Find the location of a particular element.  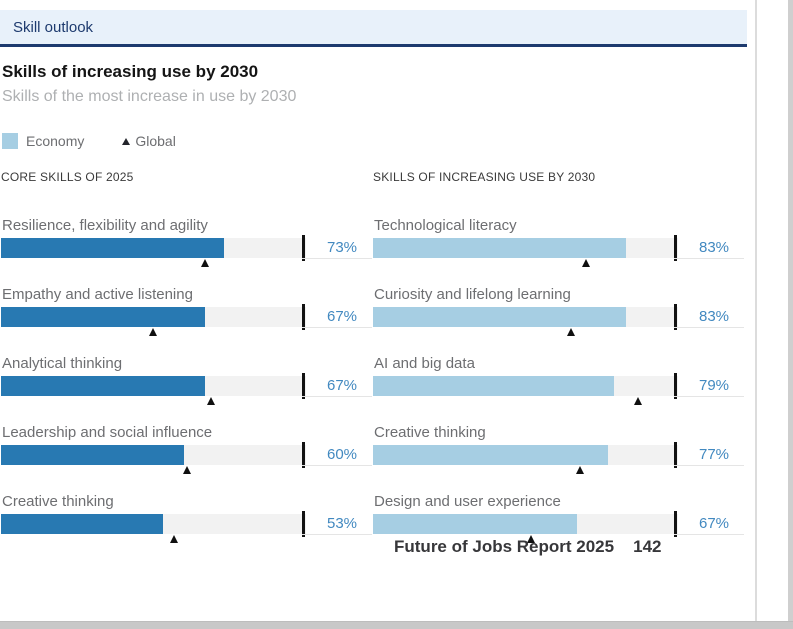

economy-value-label: 77% is located at coordinates (714, 454).